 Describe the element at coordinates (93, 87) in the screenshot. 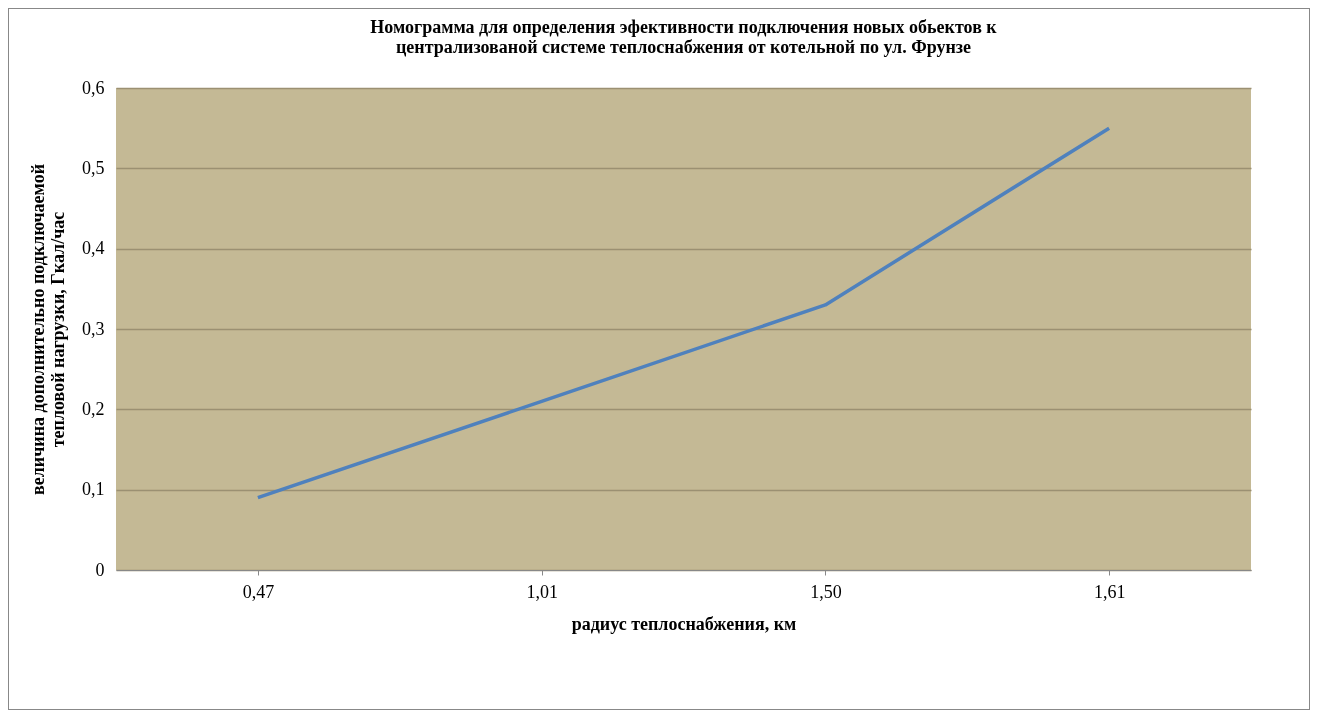

I see `y-tick-label: 0,6` at that location.